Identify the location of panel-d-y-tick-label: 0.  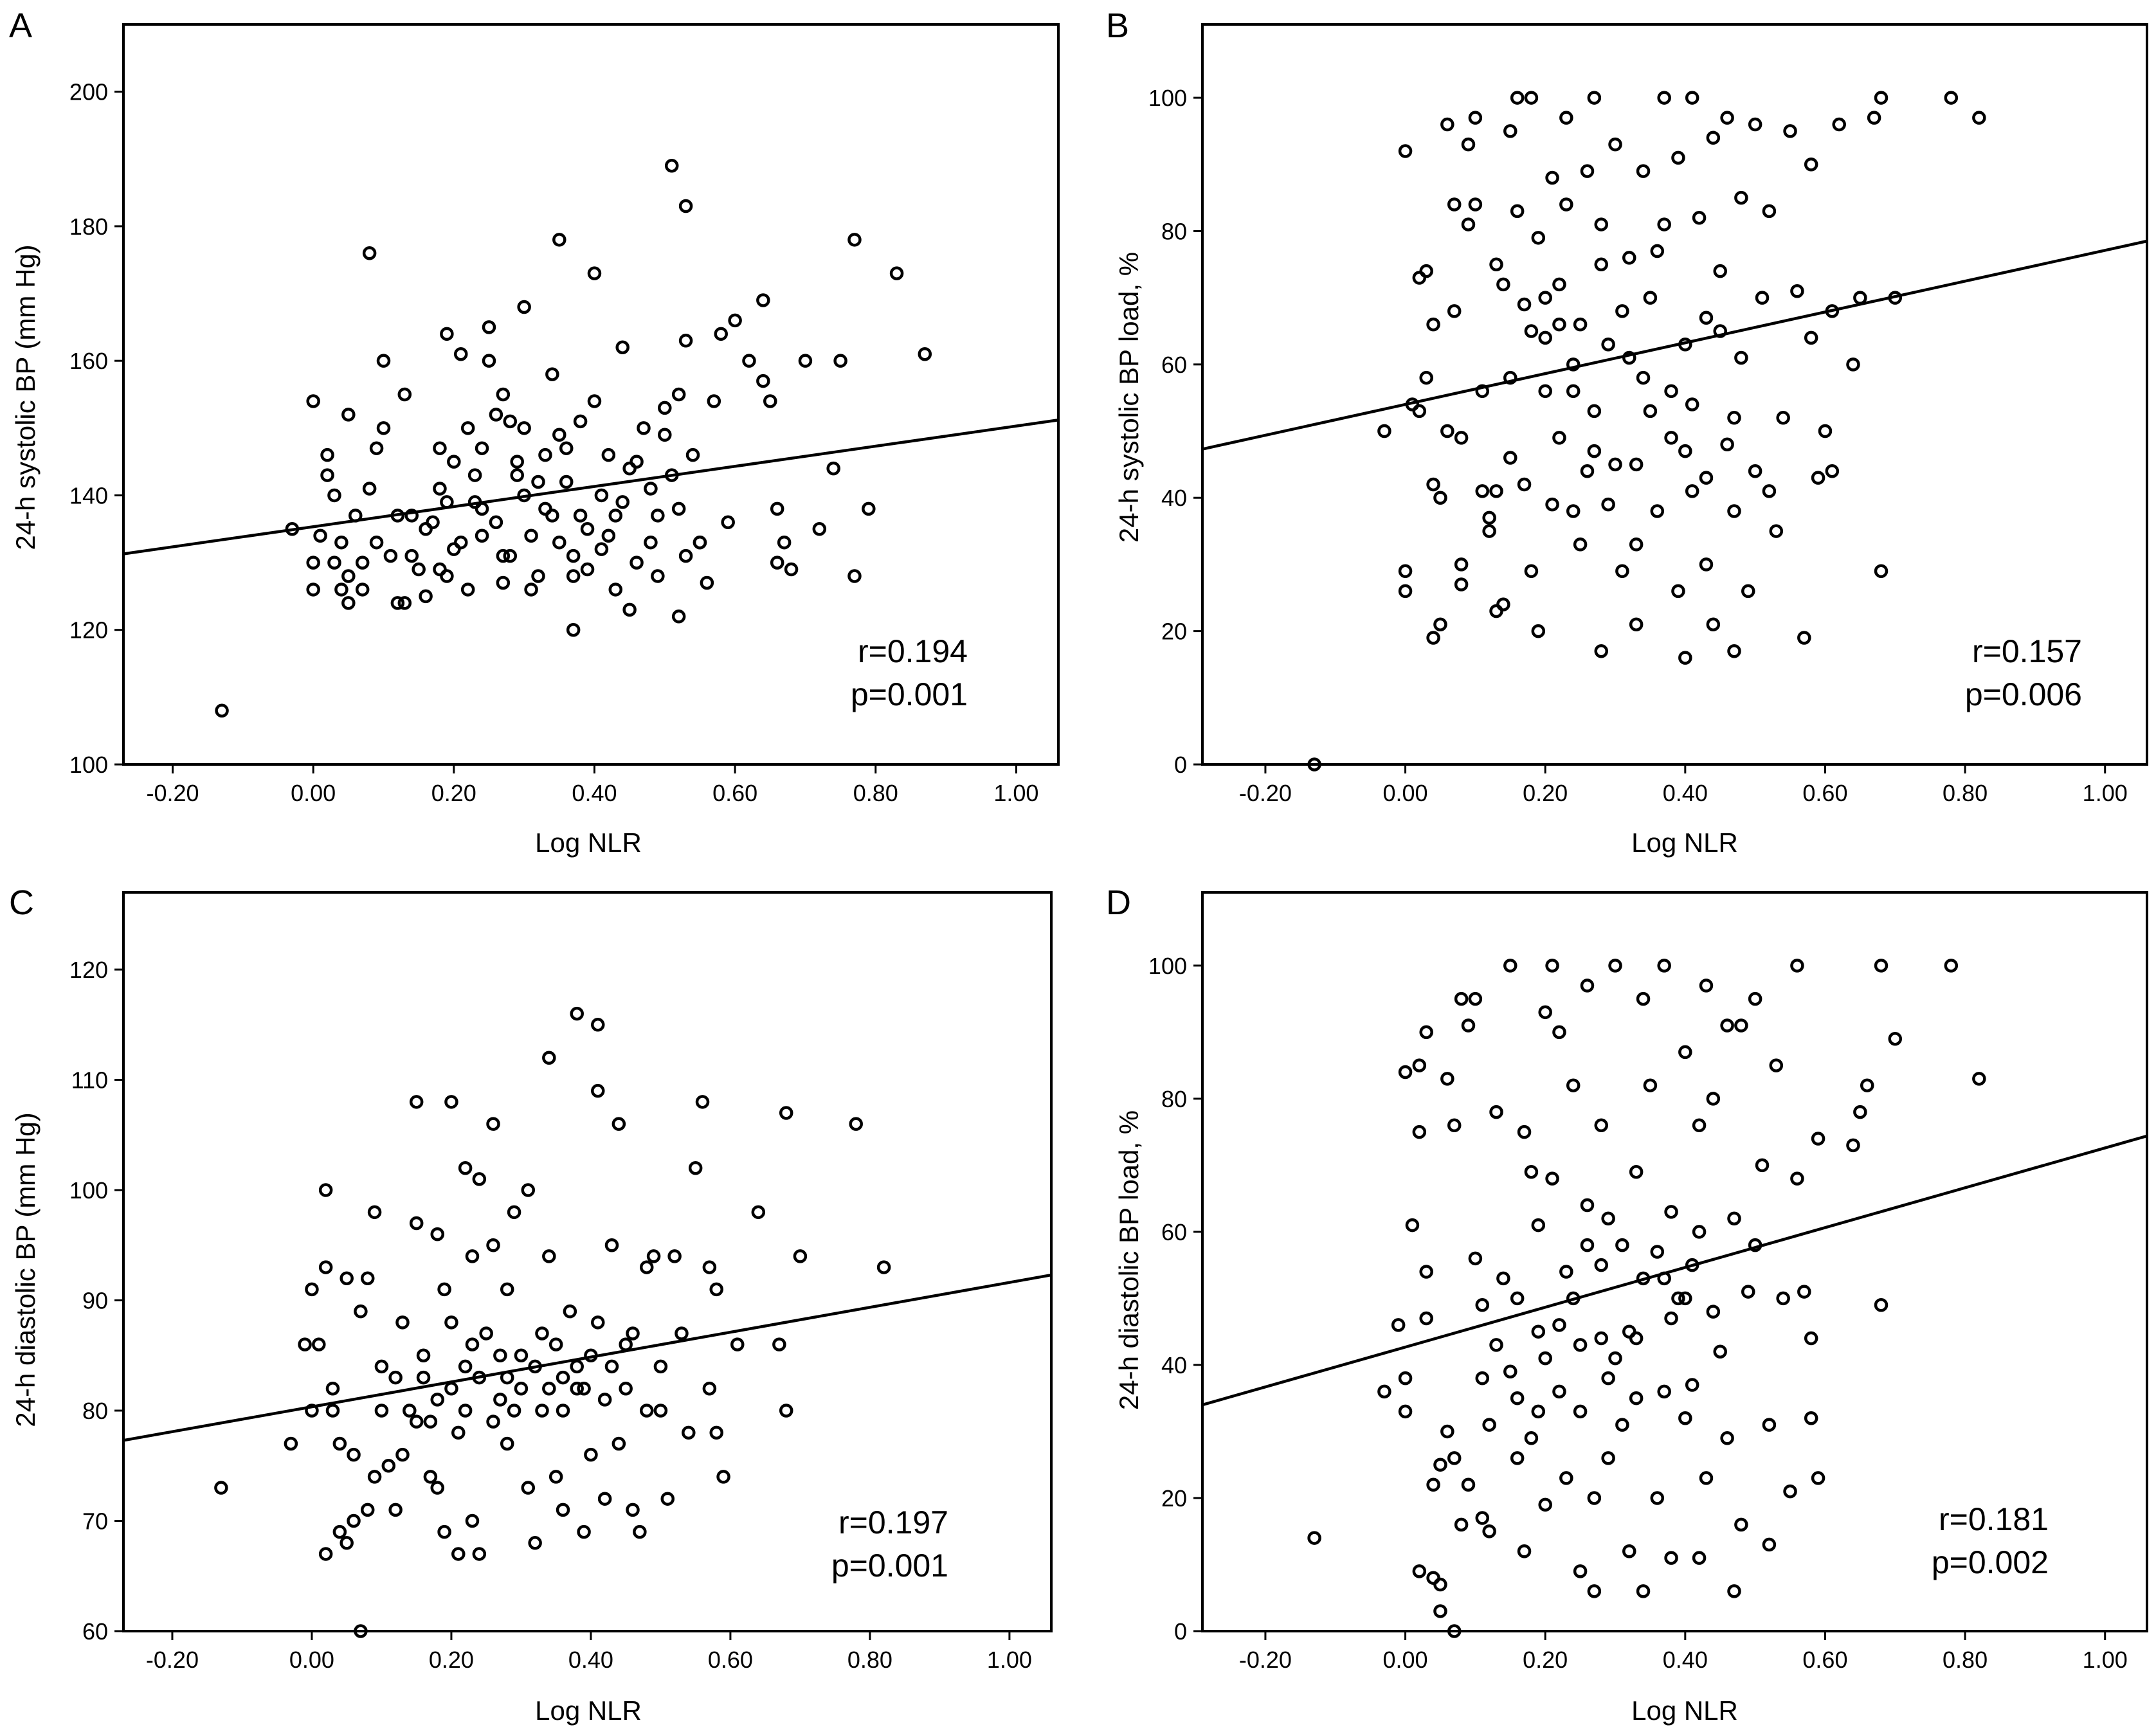
(1180, 1631).